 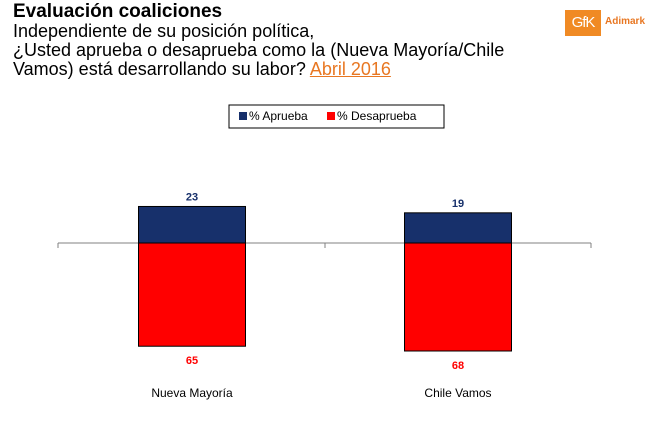 What do you see at coordinates (243, 116) in the screenshot?
I see `legend-swatch-aprueba` at bounding box center [243, 116].